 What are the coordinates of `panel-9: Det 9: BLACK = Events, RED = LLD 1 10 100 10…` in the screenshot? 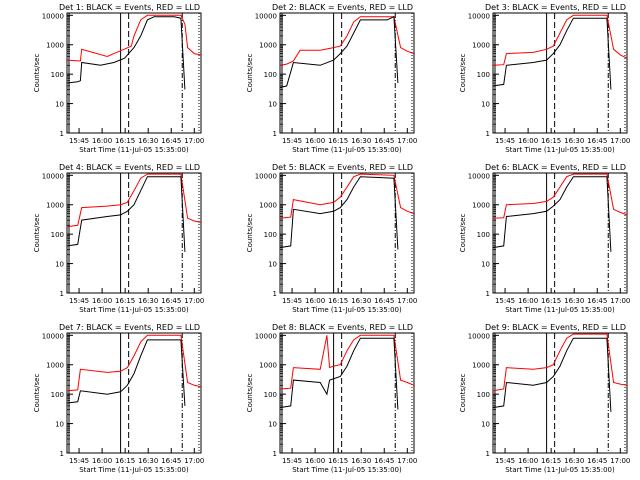 It's located at (544, 398).